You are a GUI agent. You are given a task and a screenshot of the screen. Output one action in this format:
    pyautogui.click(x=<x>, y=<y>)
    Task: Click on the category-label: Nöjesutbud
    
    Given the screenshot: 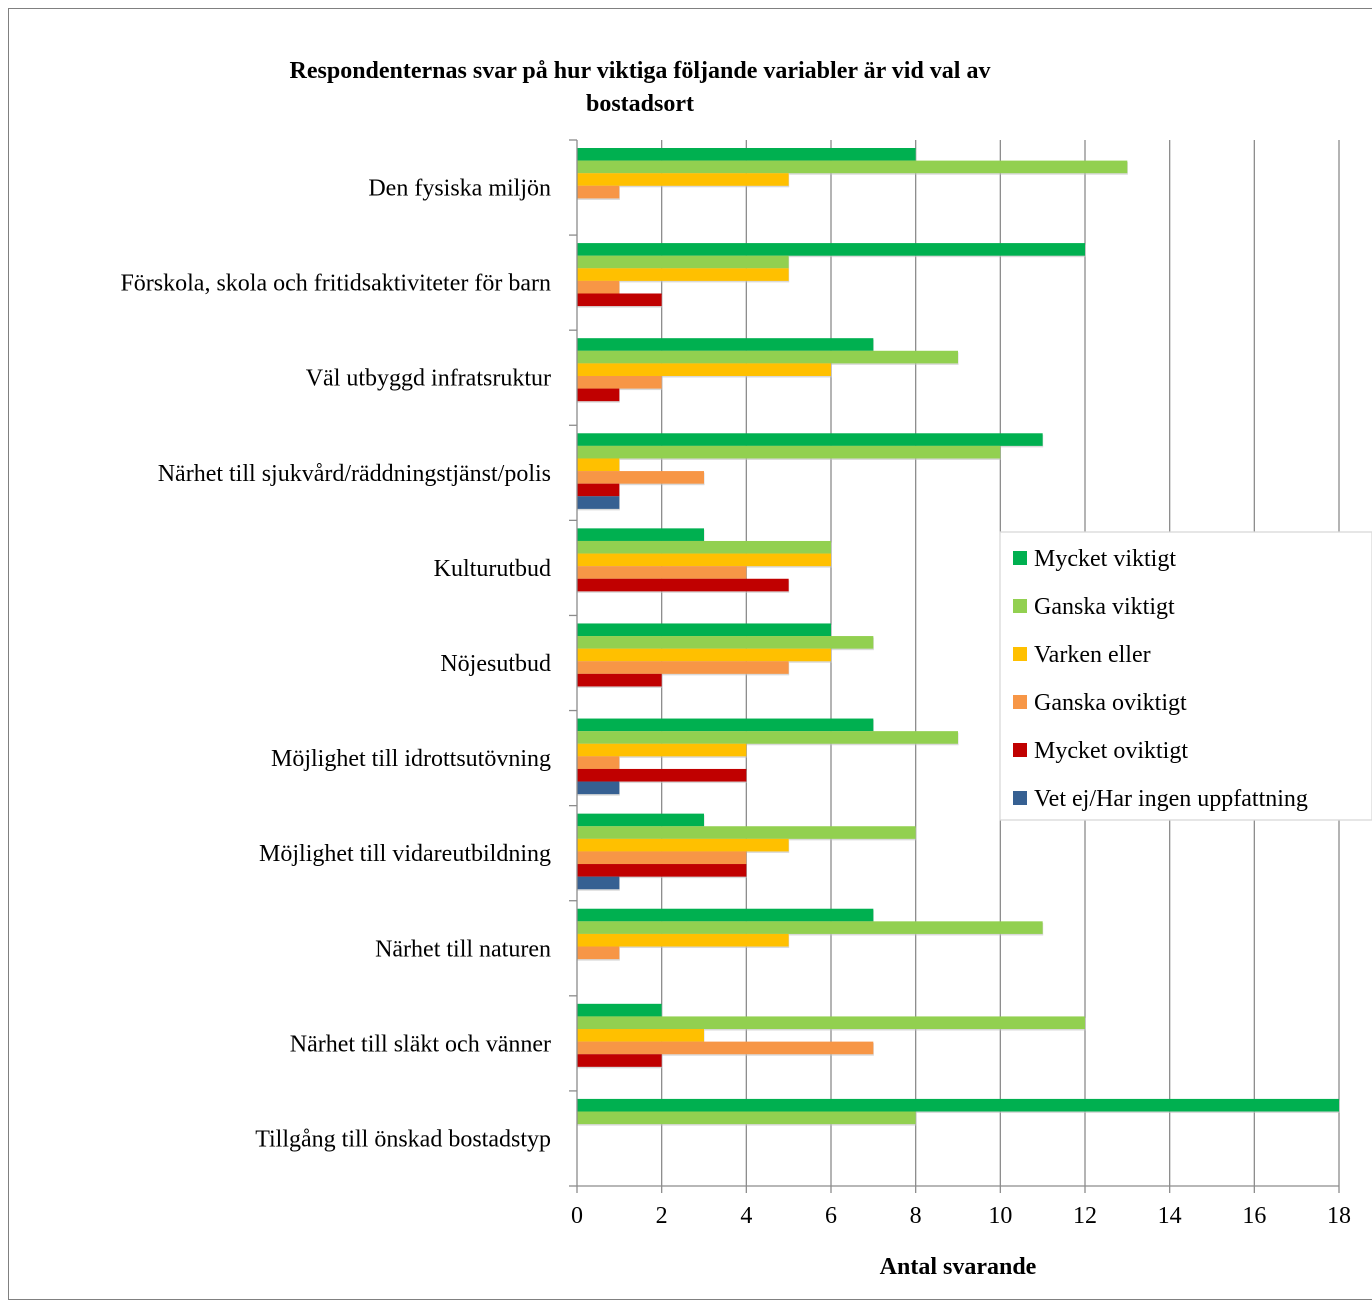 What is the action you would take?
    pyautogui.click(x=495, y=664)
    